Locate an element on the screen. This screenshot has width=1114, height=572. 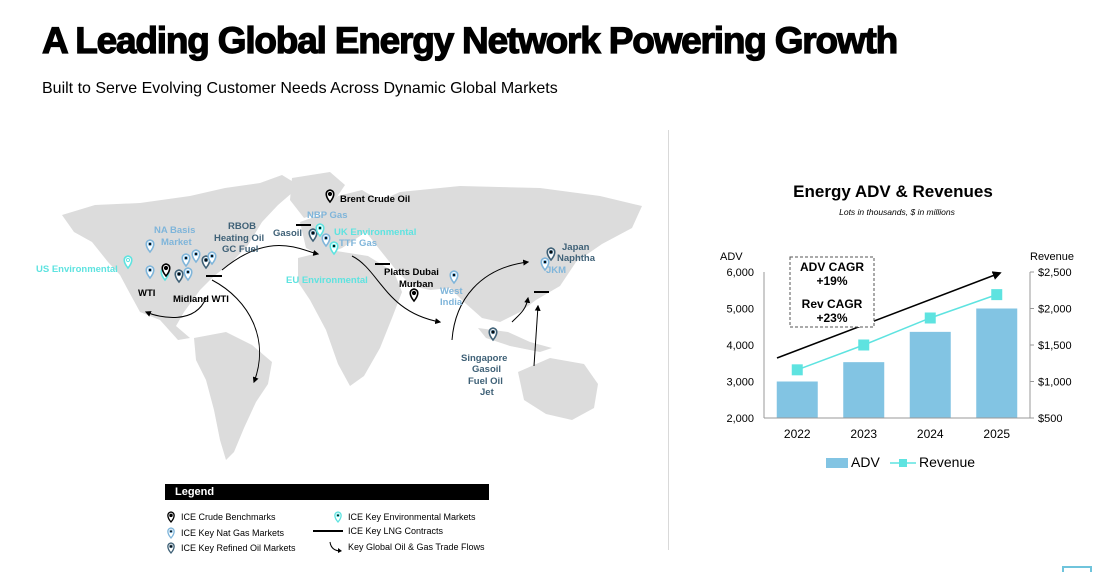
revenue-points is located at coordinates (897, 332).